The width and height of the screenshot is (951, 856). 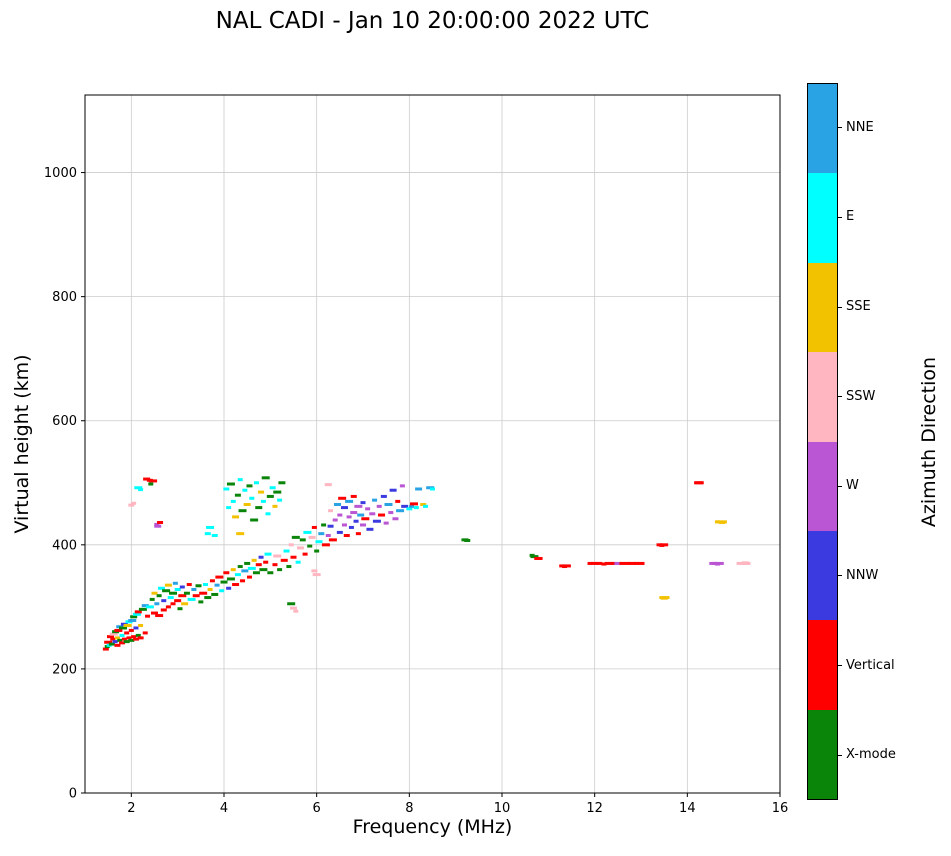 What do you see at coordinates (822, 575) in the screenshot?
I see `colorbar-segment-NNW` at bounding box center [822, 575].